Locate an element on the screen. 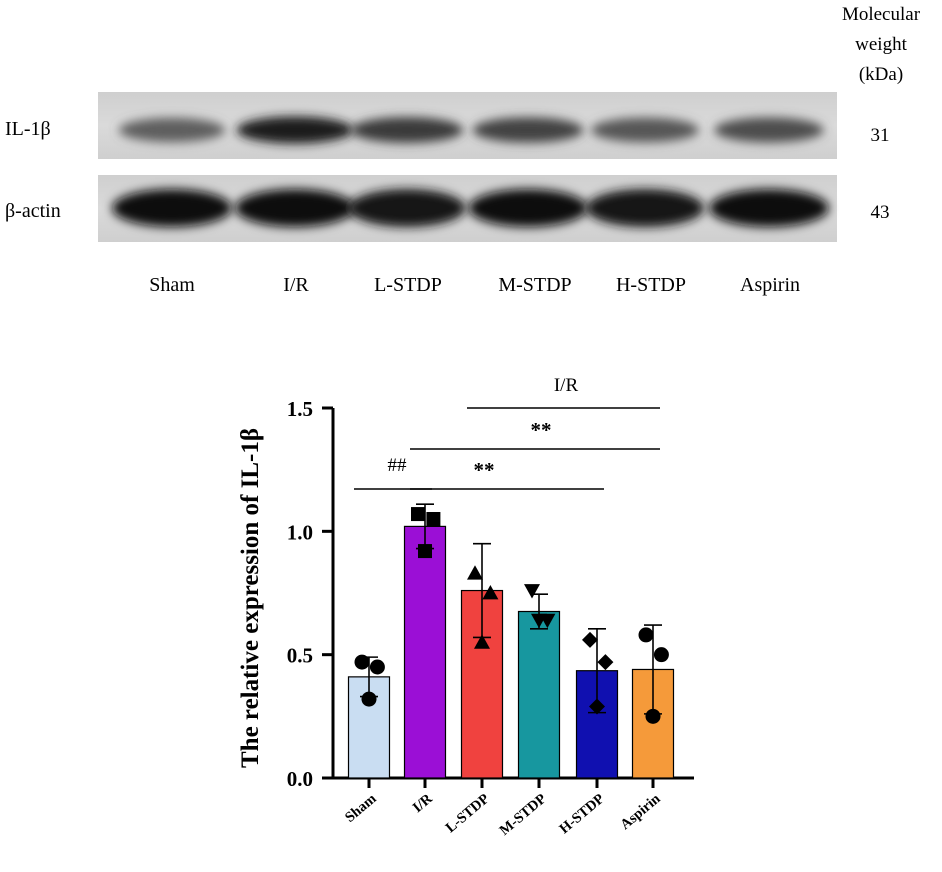 The width and height of the screenshot is (942, 872). mw-header-line-2: weight is located at coordinates (881, 44).